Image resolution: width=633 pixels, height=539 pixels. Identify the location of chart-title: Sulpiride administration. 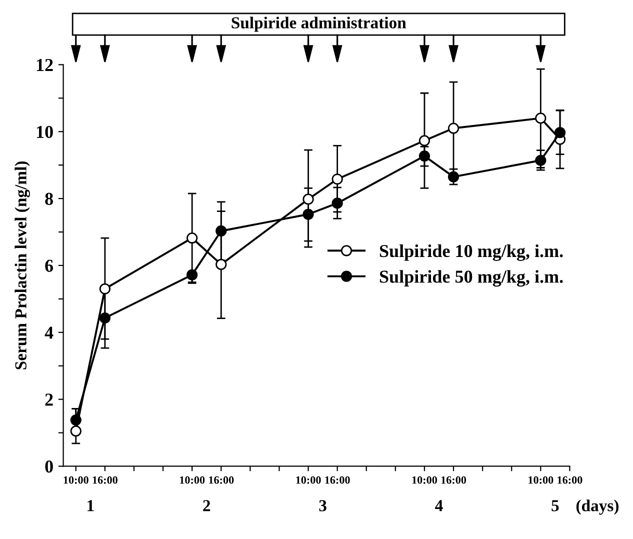
(319, 24).